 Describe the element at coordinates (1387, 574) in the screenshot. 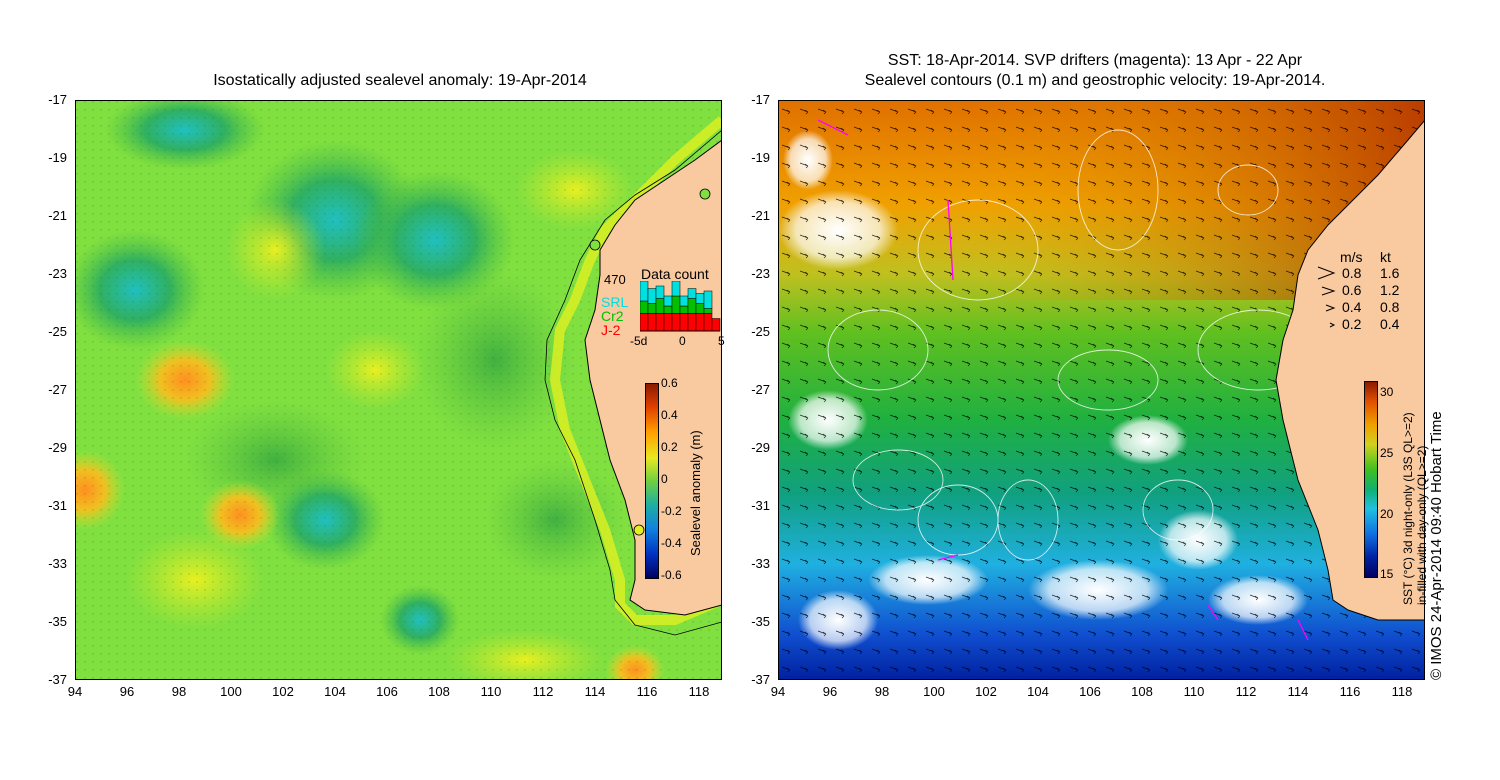

I see `sst-colorbar-tick: 15` at that location.